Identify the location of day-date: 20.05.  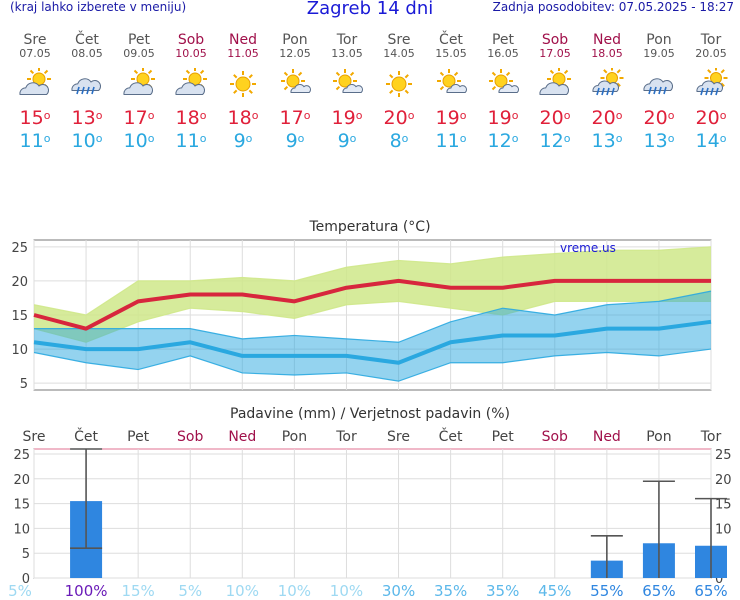
(711, 53).